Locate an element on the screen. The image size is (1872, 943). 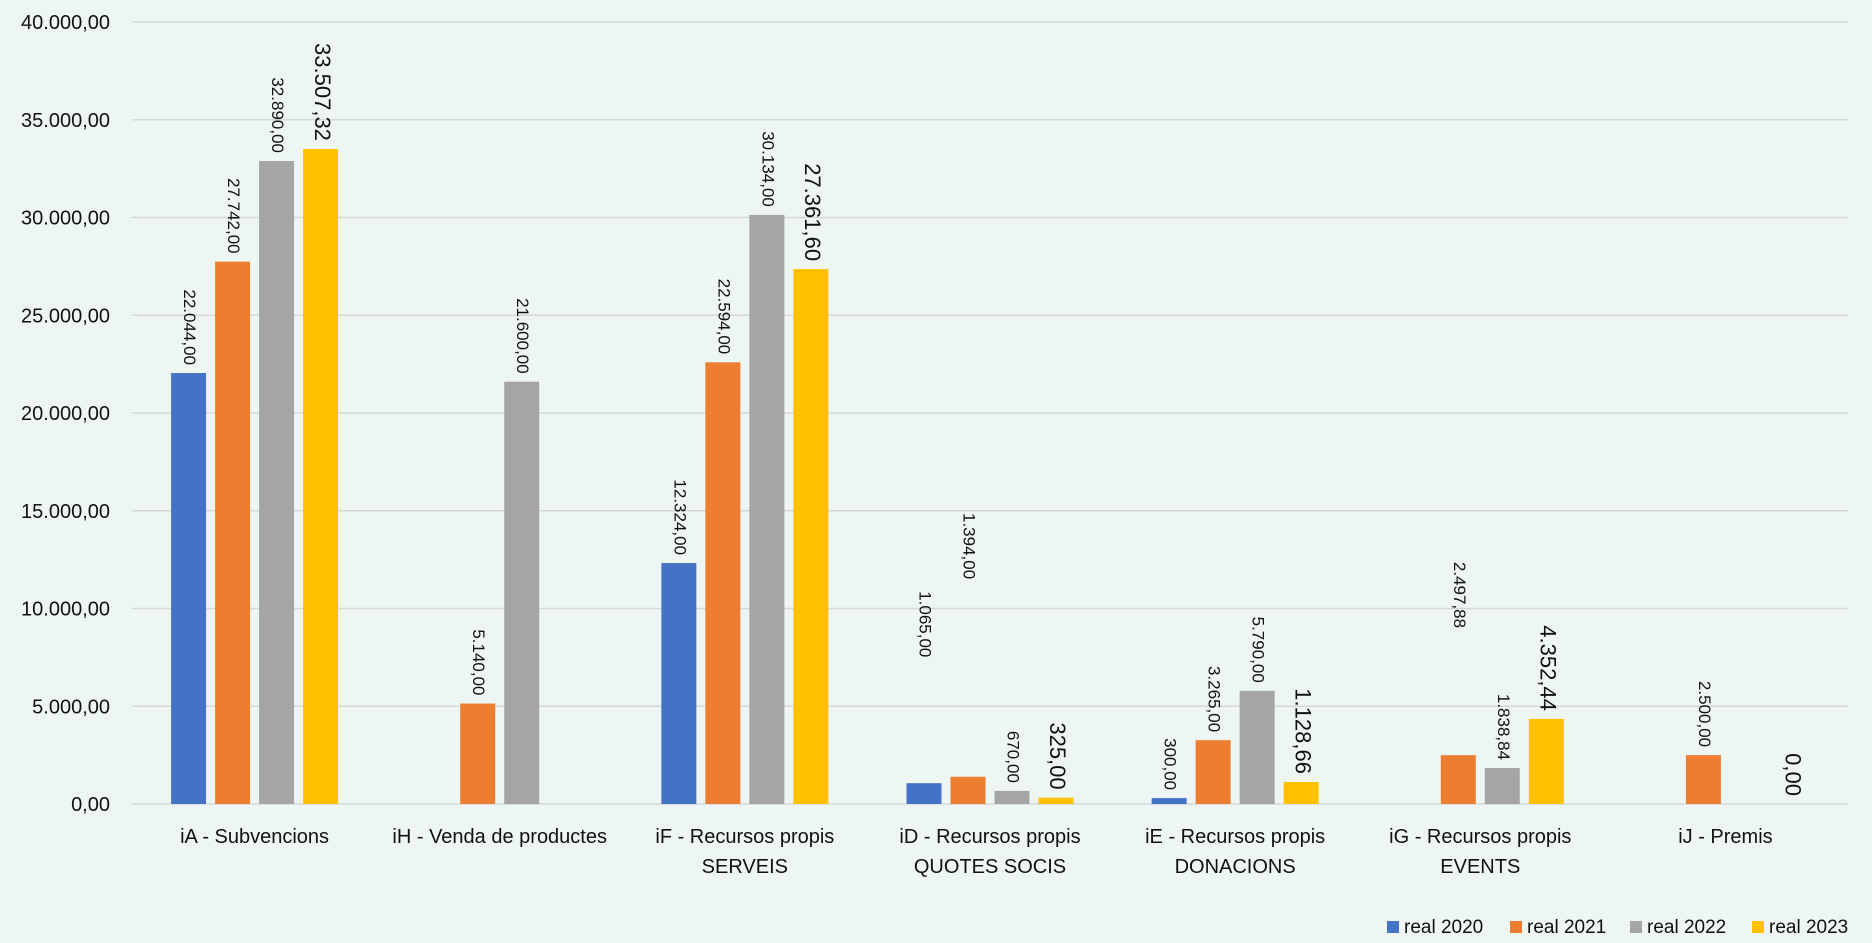
data-label: 5.140,00 is located at coordinates (478, 662).